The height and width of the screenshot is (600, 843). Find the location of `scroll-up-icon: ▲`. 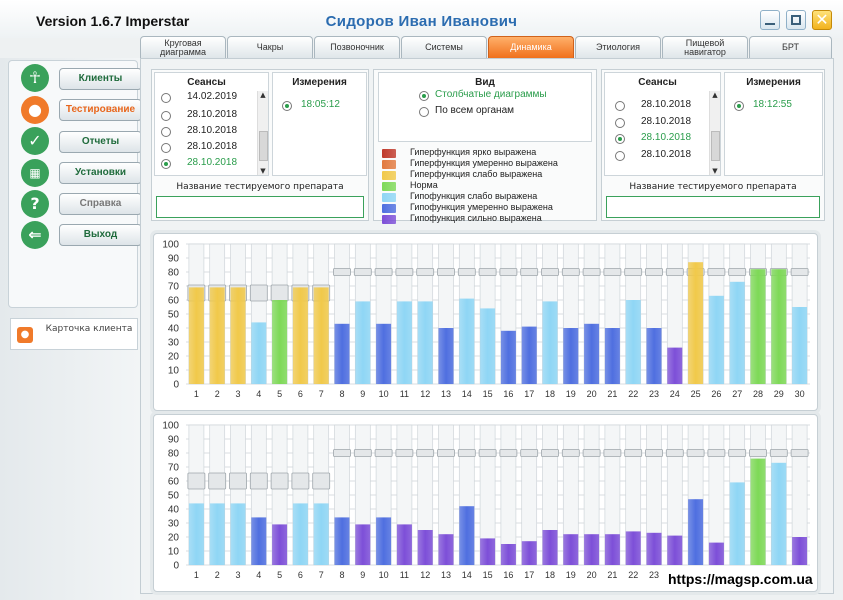

scroll-up-icon: ▲ is located at coordinates (715, 95).